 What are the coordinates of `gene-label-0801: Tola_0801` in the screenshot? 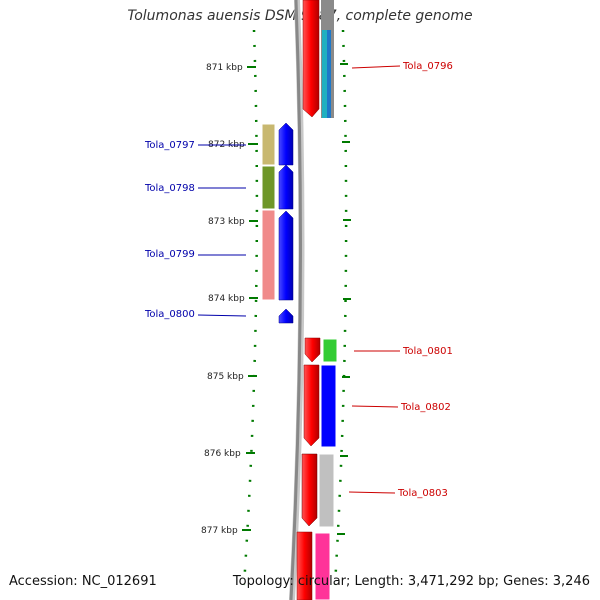 It's located at (427, 351).